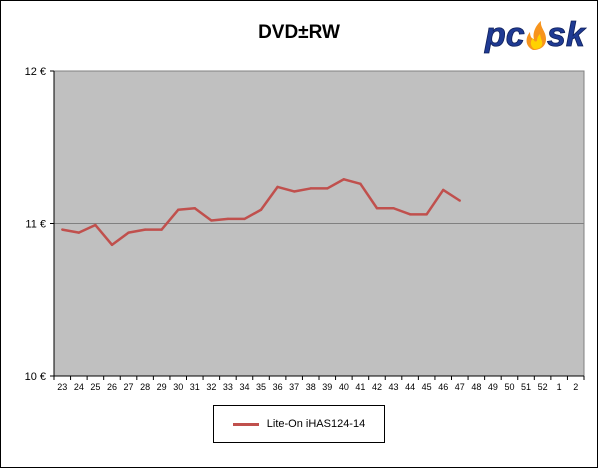 The width and height of the screenshot is (598, 468). What do you see at coordinates (360, 387) in the screenshot?
I see `x-tick-label: 41` at bounding box center [360, 387].